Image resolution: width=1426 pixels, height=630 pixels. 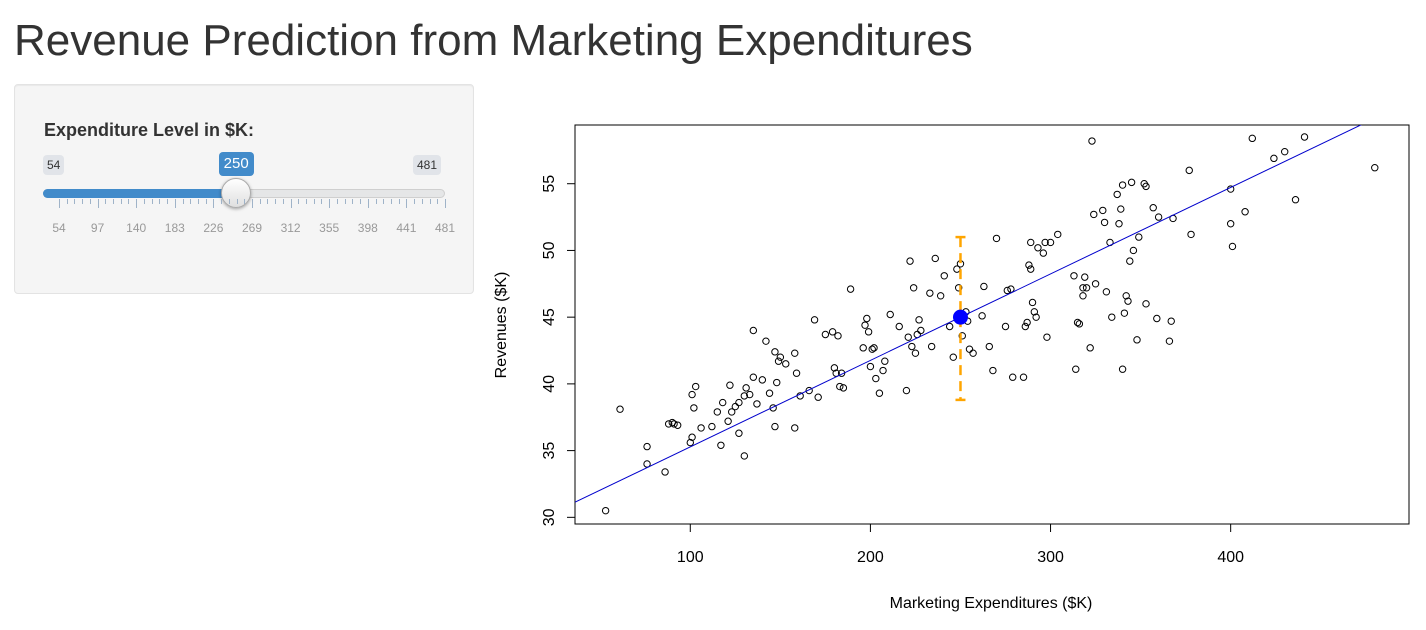 What do you see at coordinates (427, 165) in the screenshot?
I see `slider-max-badge: 481` at bounding box center [427, 165].